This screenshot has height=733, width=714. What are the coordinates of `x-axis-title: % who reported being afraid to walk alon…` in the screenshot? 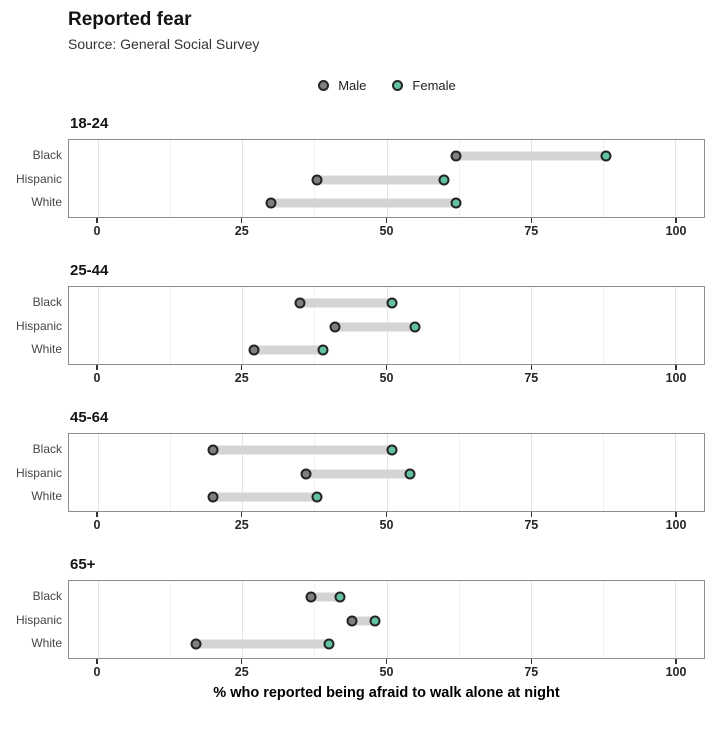 It's located at (386, 693).